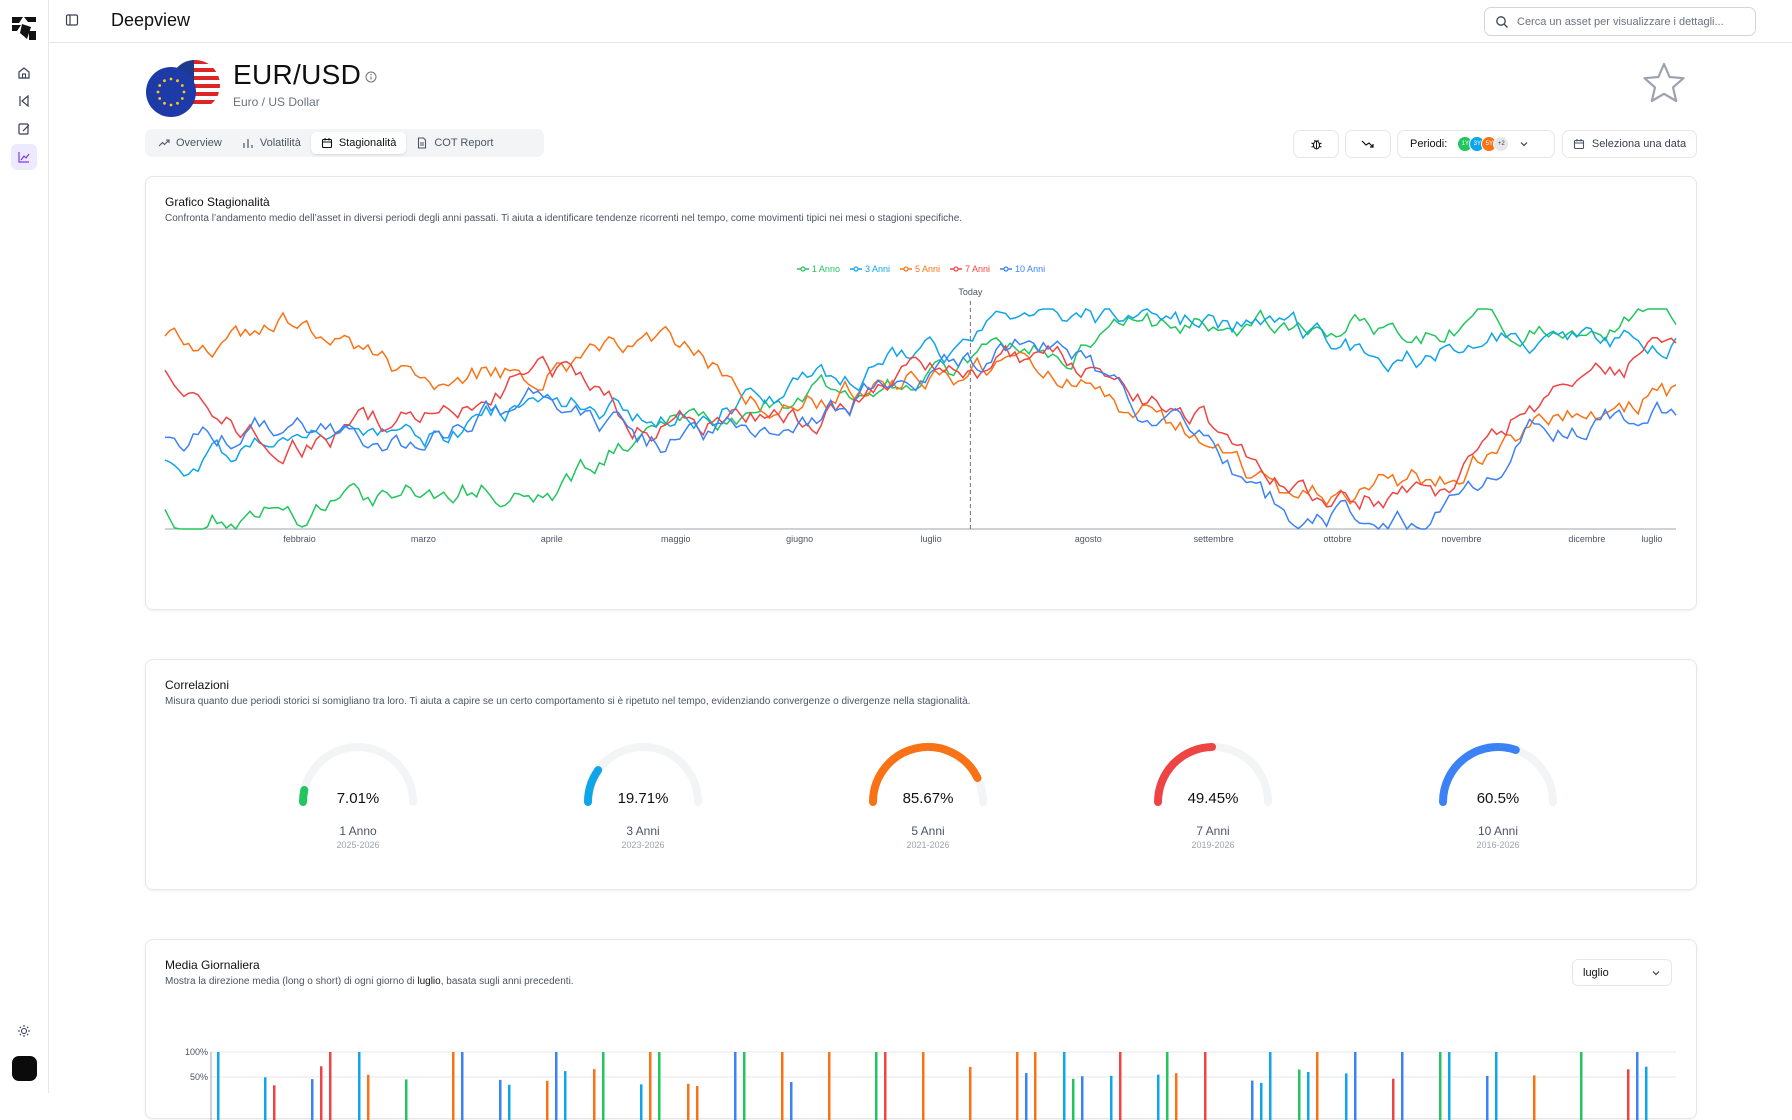  I want to click on legend-item-5-anni: 5 Anni, so click(920, 269).